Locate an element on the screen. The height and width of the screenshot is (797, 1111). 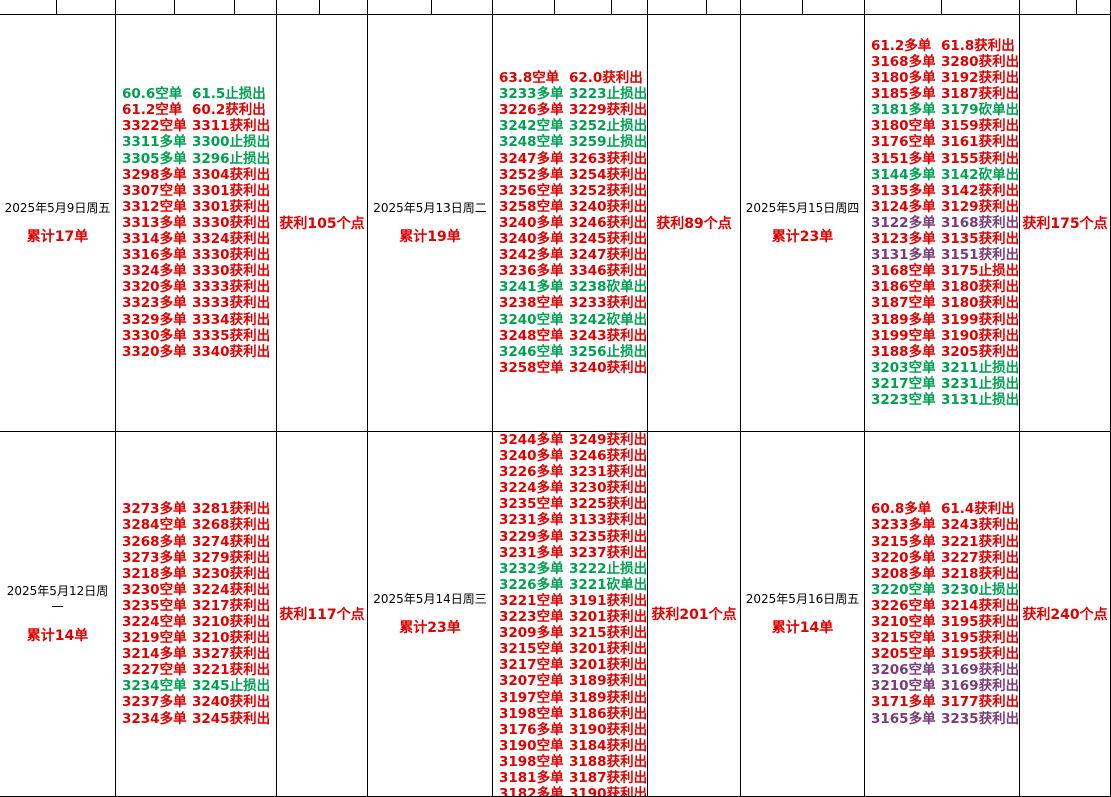
trade-line: 3242空单 3252止损出 is located at coordinates (570, 126).